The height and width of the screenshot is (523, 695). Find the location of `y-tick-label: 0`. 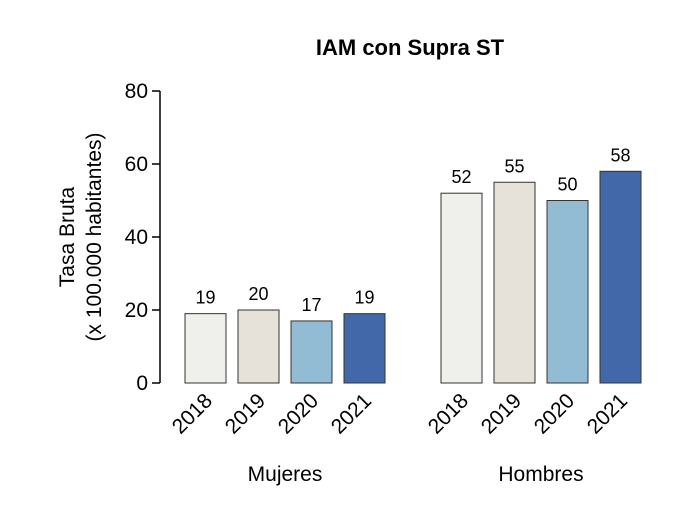

y-tick-label: 0 is located at coordinates (142, 383).